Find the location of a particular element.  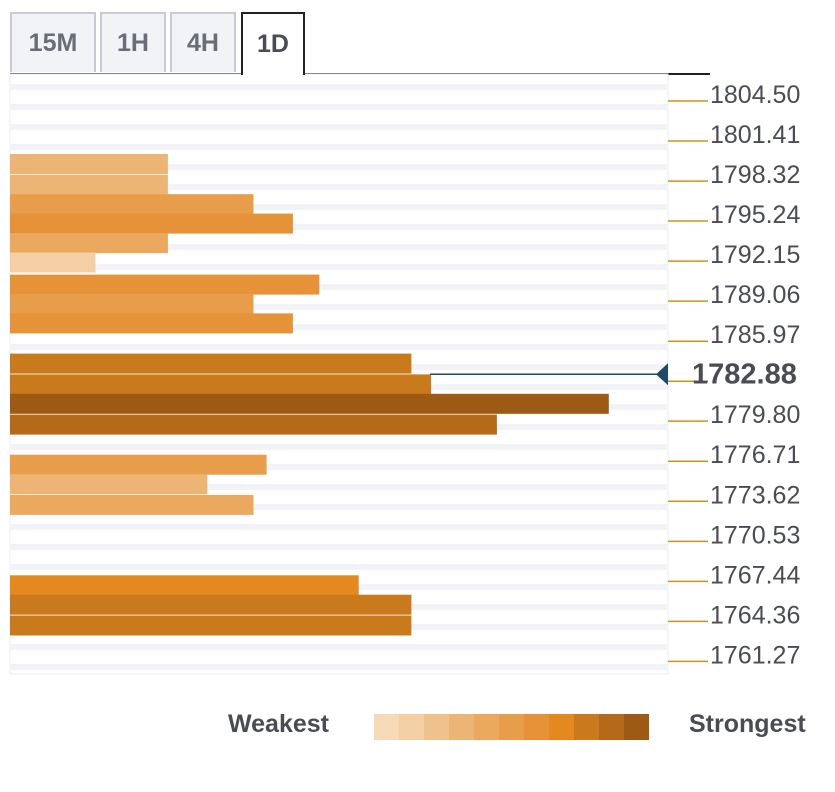

price-label-8: 1779.80 is located at coordinates (755, 415).